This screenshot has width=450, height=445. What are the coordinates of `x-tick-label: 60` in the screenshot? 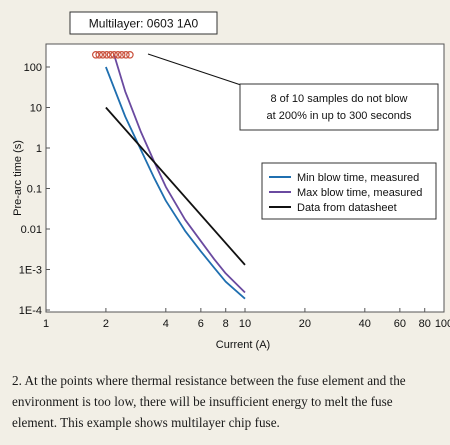 It's located at (400, 324).